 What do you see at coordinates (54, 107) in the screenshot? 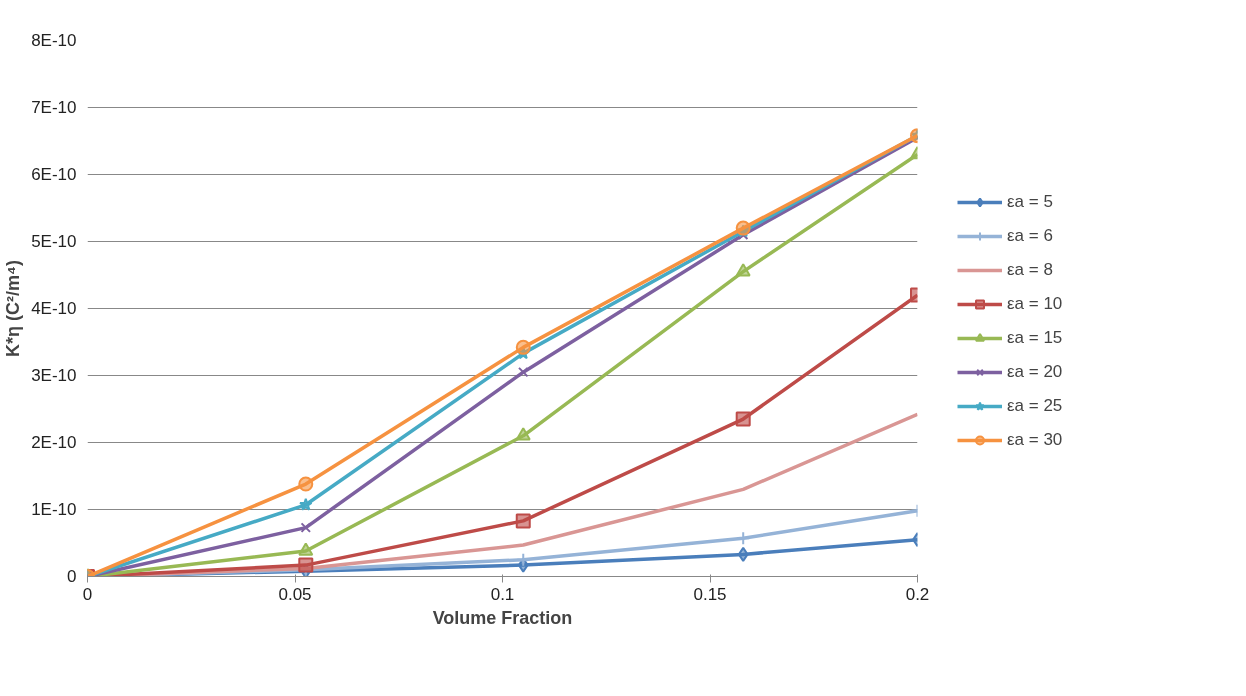
I see `y-tick-label: 7E-10` at bounding box center [54, 107].